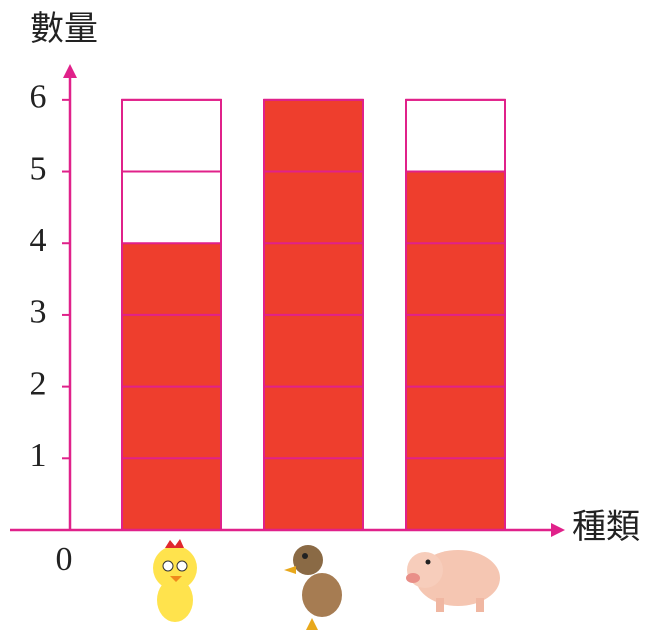  Describe the element at coordinates (38, 97) in the screenshot. I see `y-tick-label: 6` at that location.